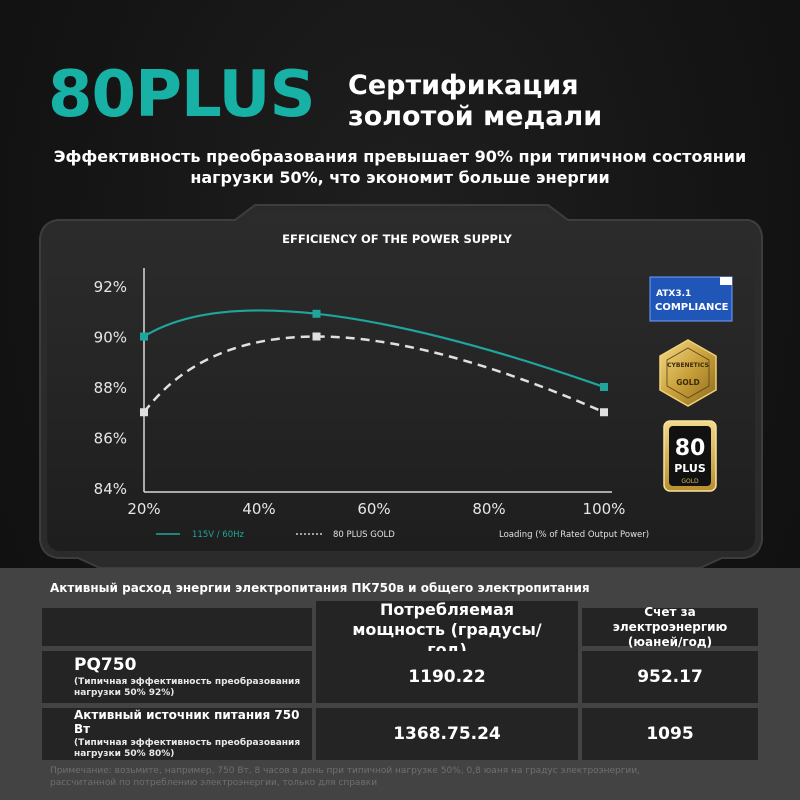 The width and height of the screenshot is (800, 800). Describe the element at coordinates (110, 439) in the screenshot. I see `y-tick-label: 86%` at that location.